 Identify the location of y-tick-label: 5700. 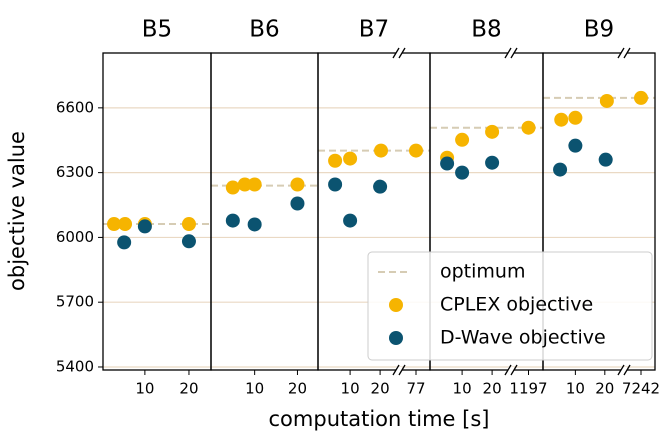
(75, 302).